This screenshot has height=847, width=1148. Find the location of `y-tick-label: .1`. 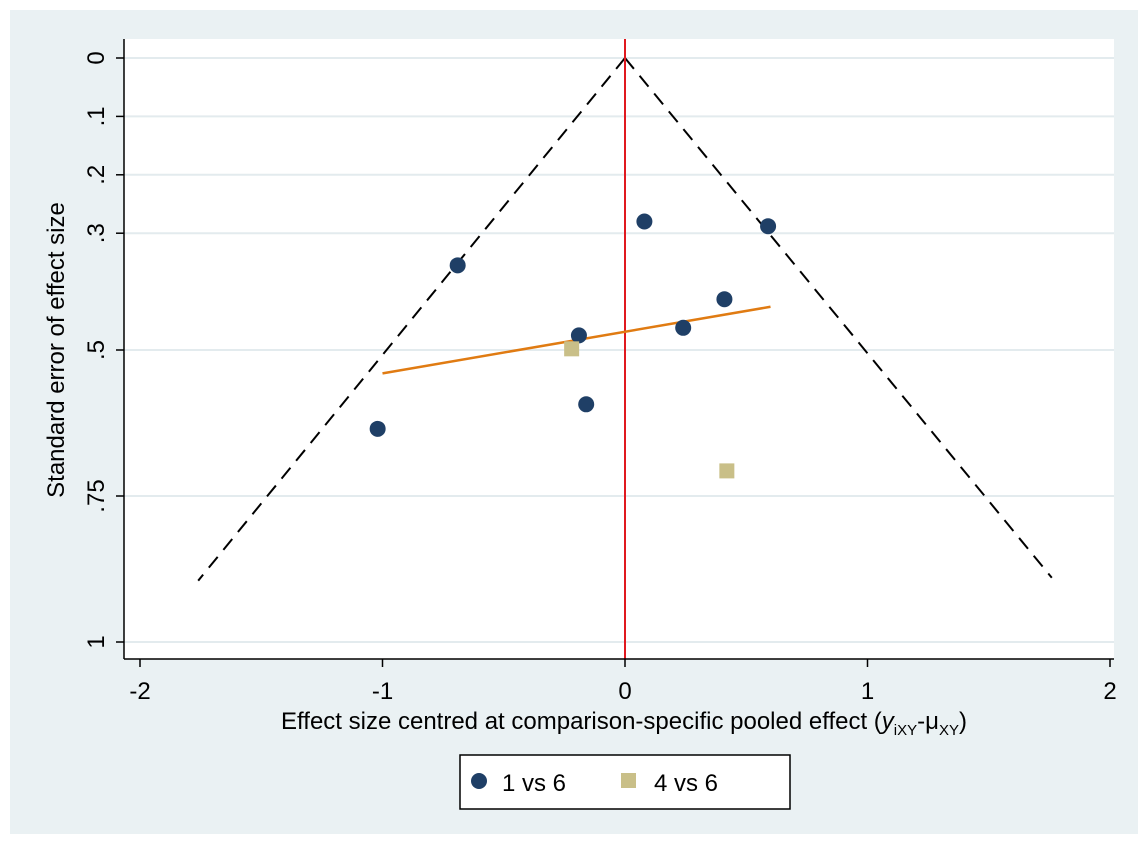

y-tick-label: .1 is located at coordinates (96, 116).